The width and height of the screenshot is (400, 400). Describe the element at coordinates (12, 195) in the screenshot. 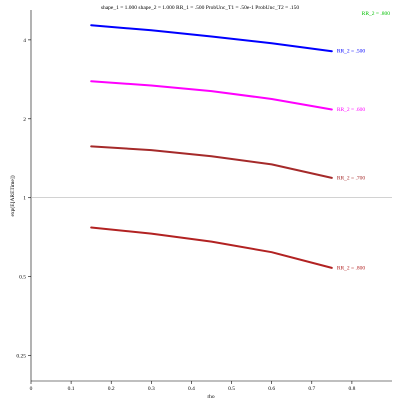

I see `y-axis-label: exp(E[ARETime])` at that location.